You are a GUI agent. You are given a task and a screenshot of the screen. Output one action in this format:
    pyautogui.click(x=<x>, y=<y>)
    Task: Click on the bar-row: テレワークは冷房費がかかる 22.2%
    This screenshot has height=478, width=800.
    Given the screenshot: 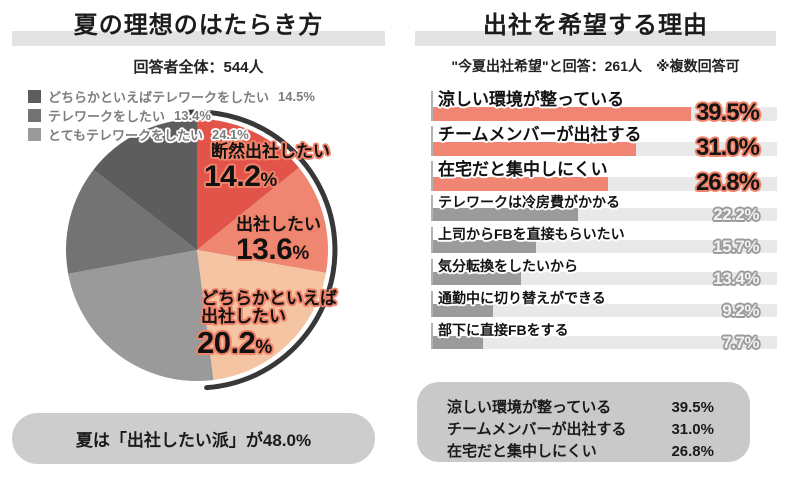 What is the action you would take?
    pyautogui.click(x=604, y=209)
    